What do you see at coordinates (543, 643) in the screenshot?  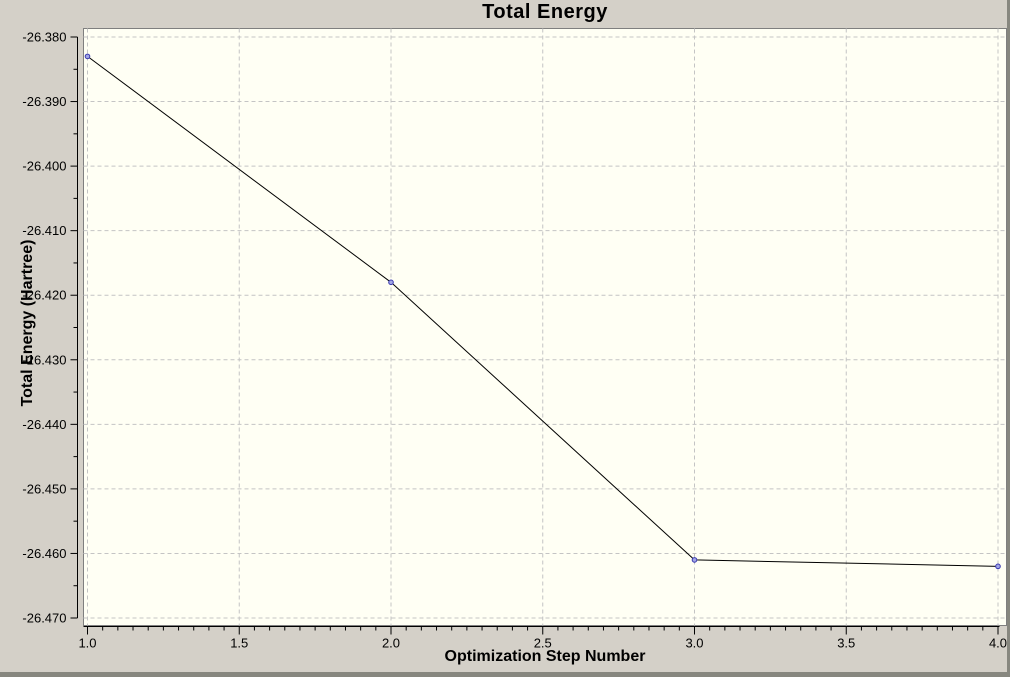 I see `x-tick-label: 2.5` at bounding box center [543, 643].